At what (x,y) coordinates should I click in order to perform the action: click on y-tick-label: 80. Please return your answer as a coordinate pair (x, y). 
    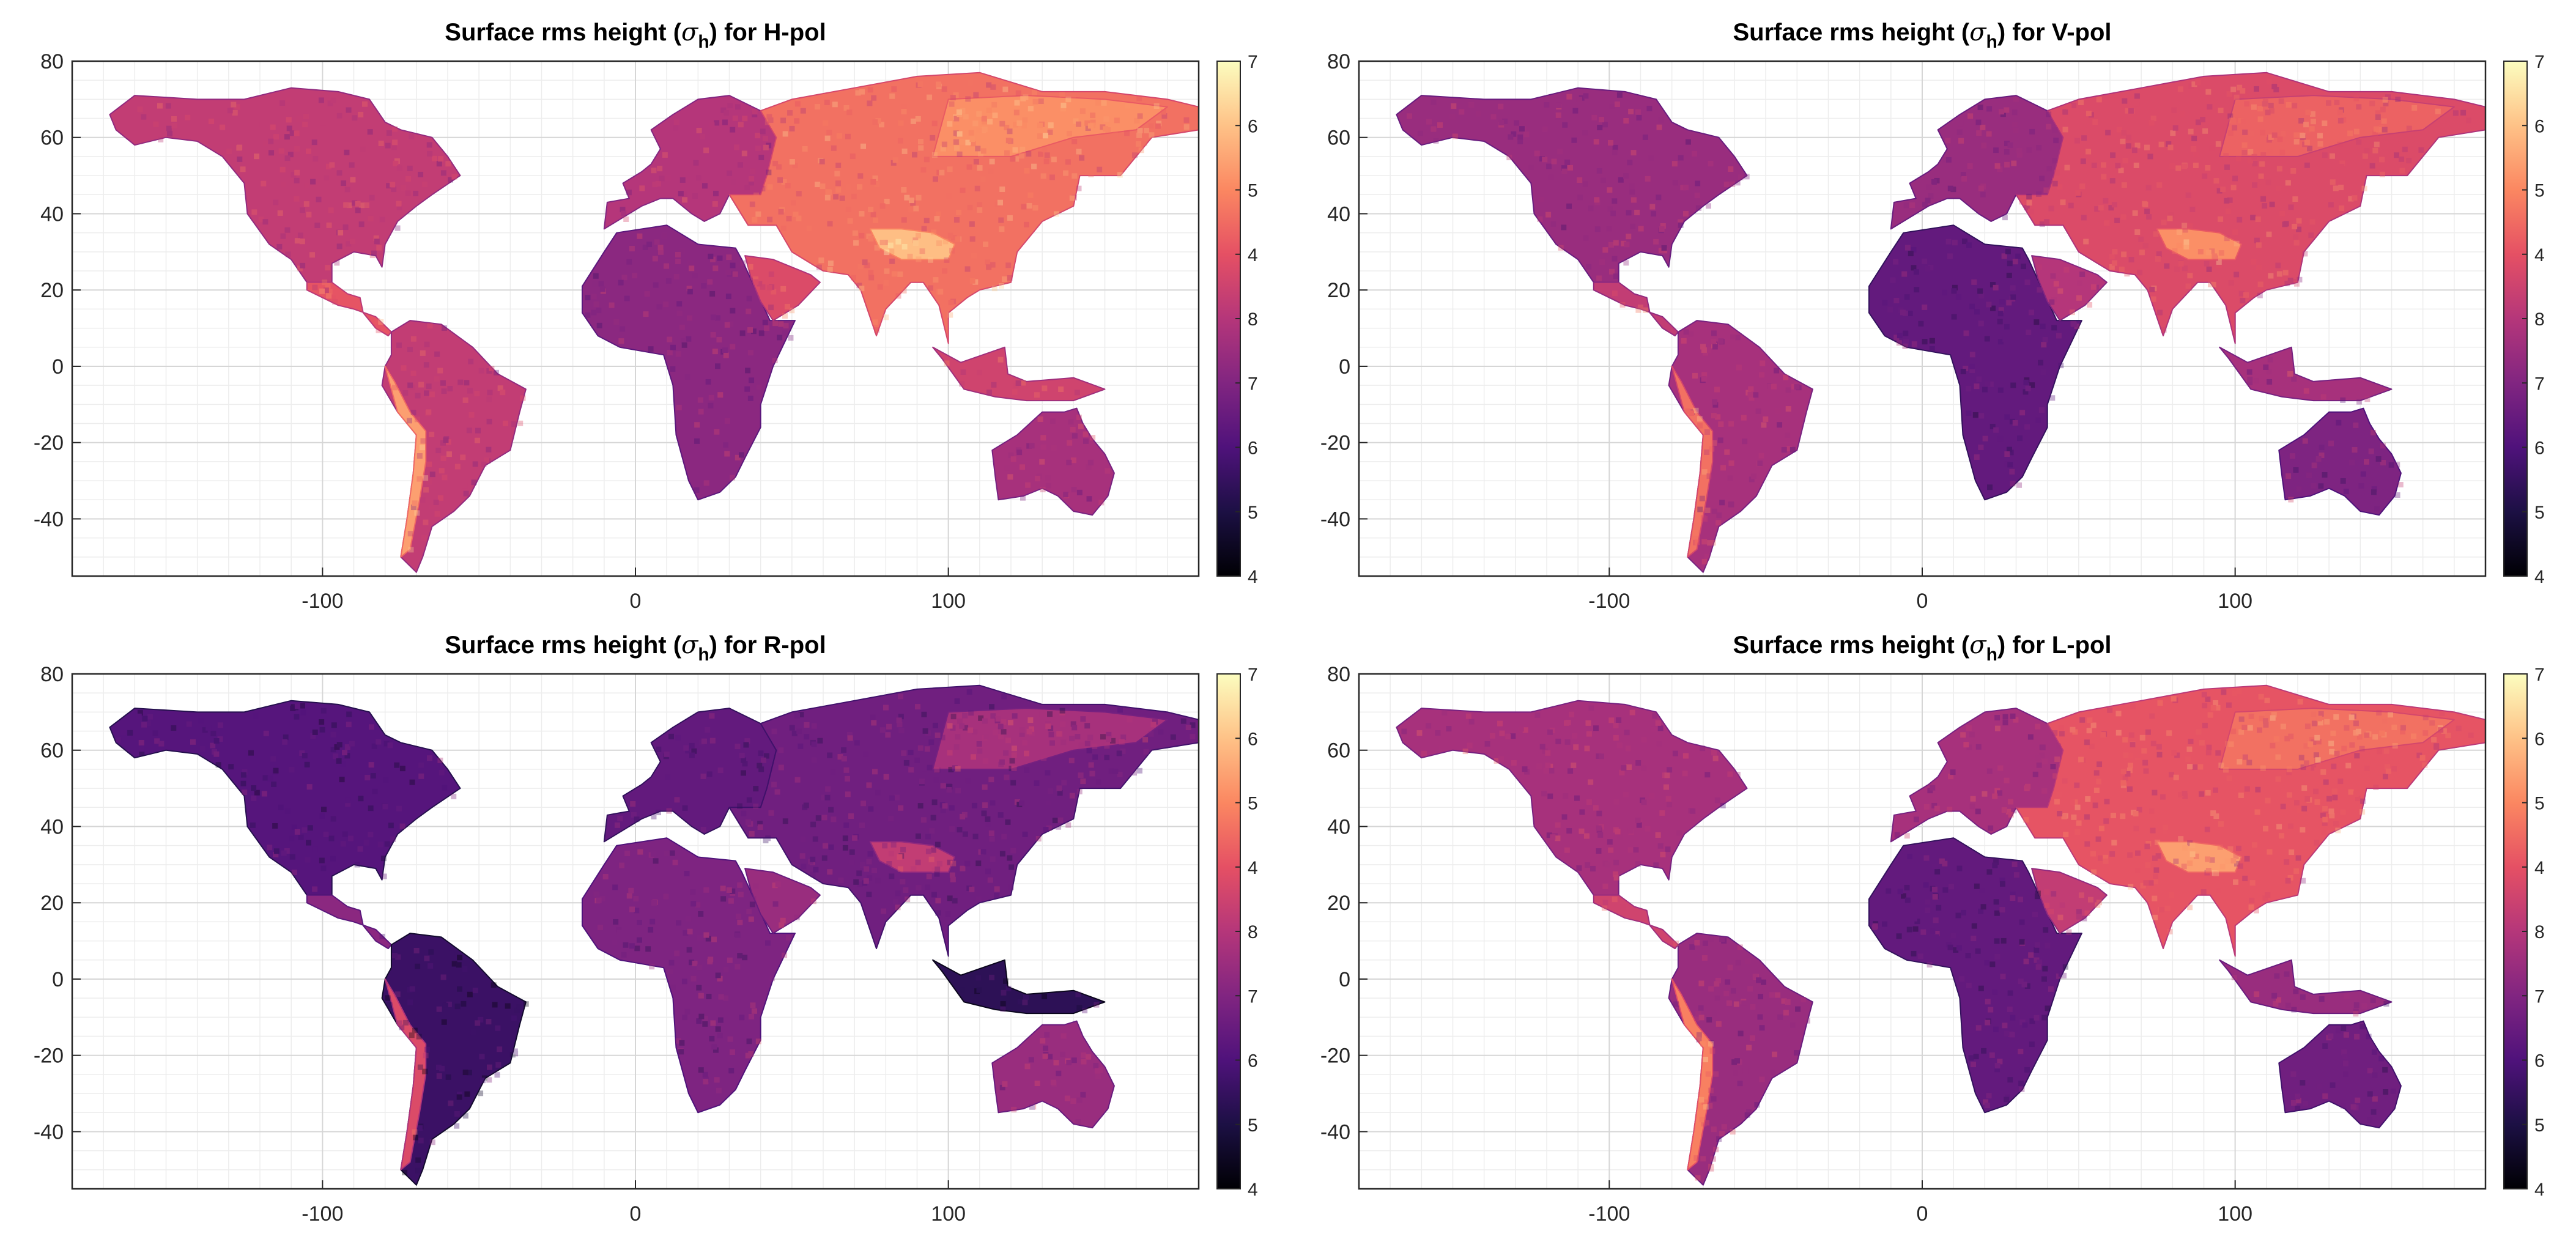
    Looking at the image, I should click on (1338, 62).